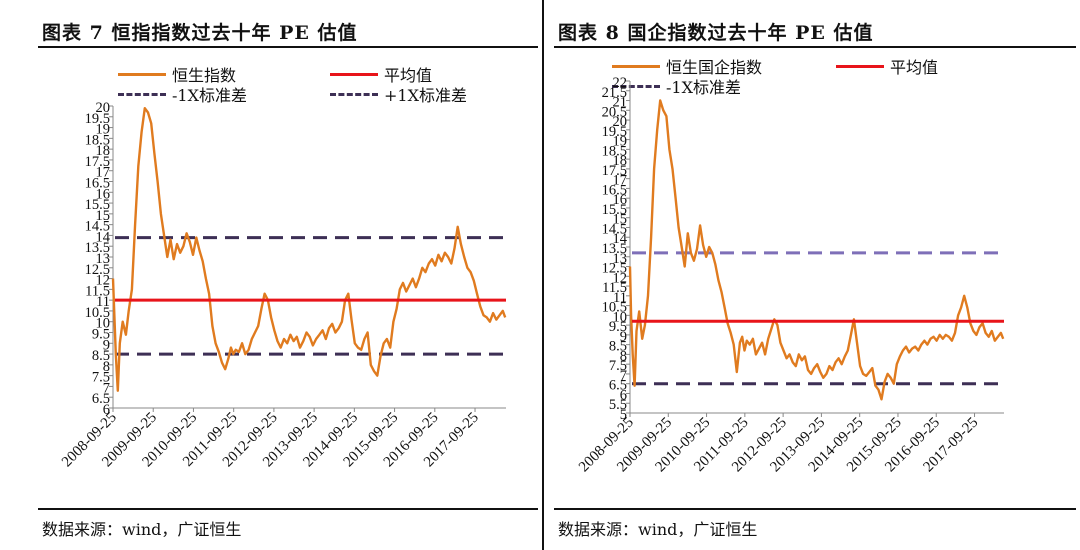 The image size is (1080, 550). Describe the element at coordinates (716, 33) in the screenshot. I see `chart-title: 图表 8 国企指数过去十年 PE 估值` at that location.